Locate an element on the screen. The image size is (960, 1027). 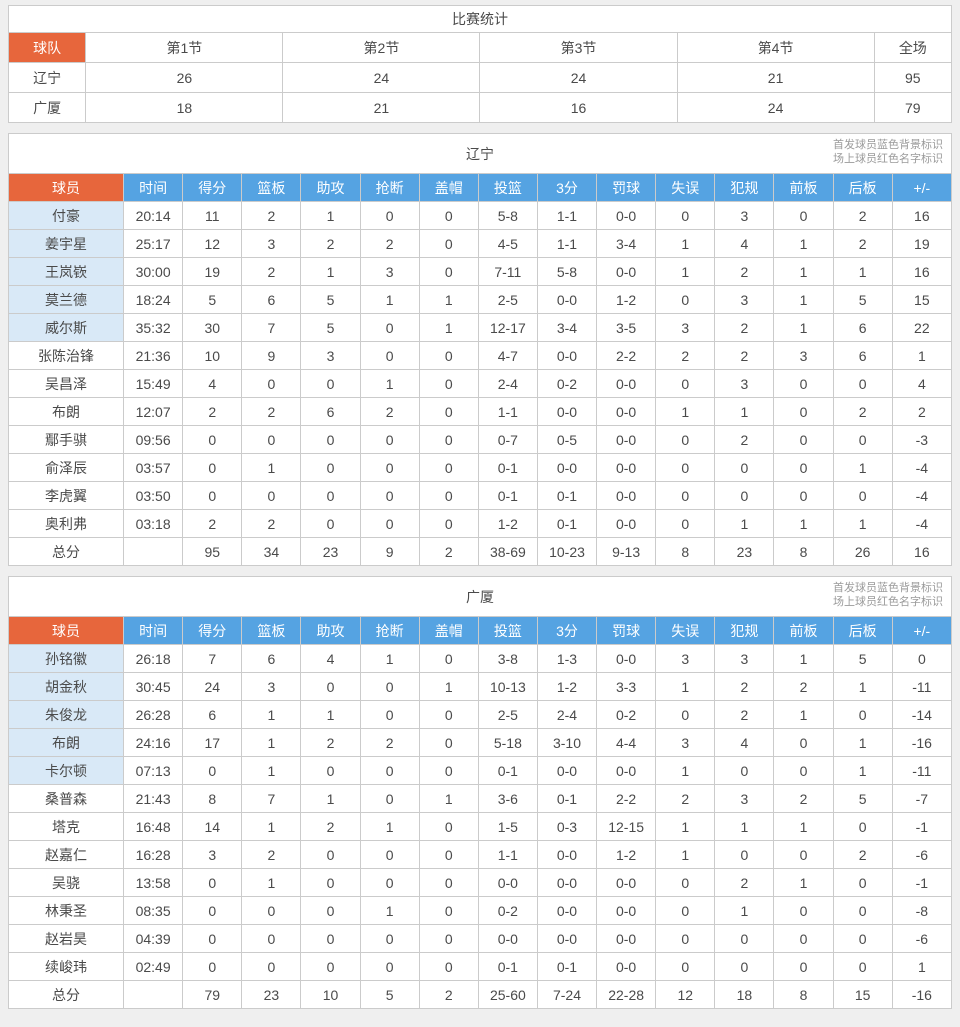
stat-cell: 4 is located at coordinates (744, 243).